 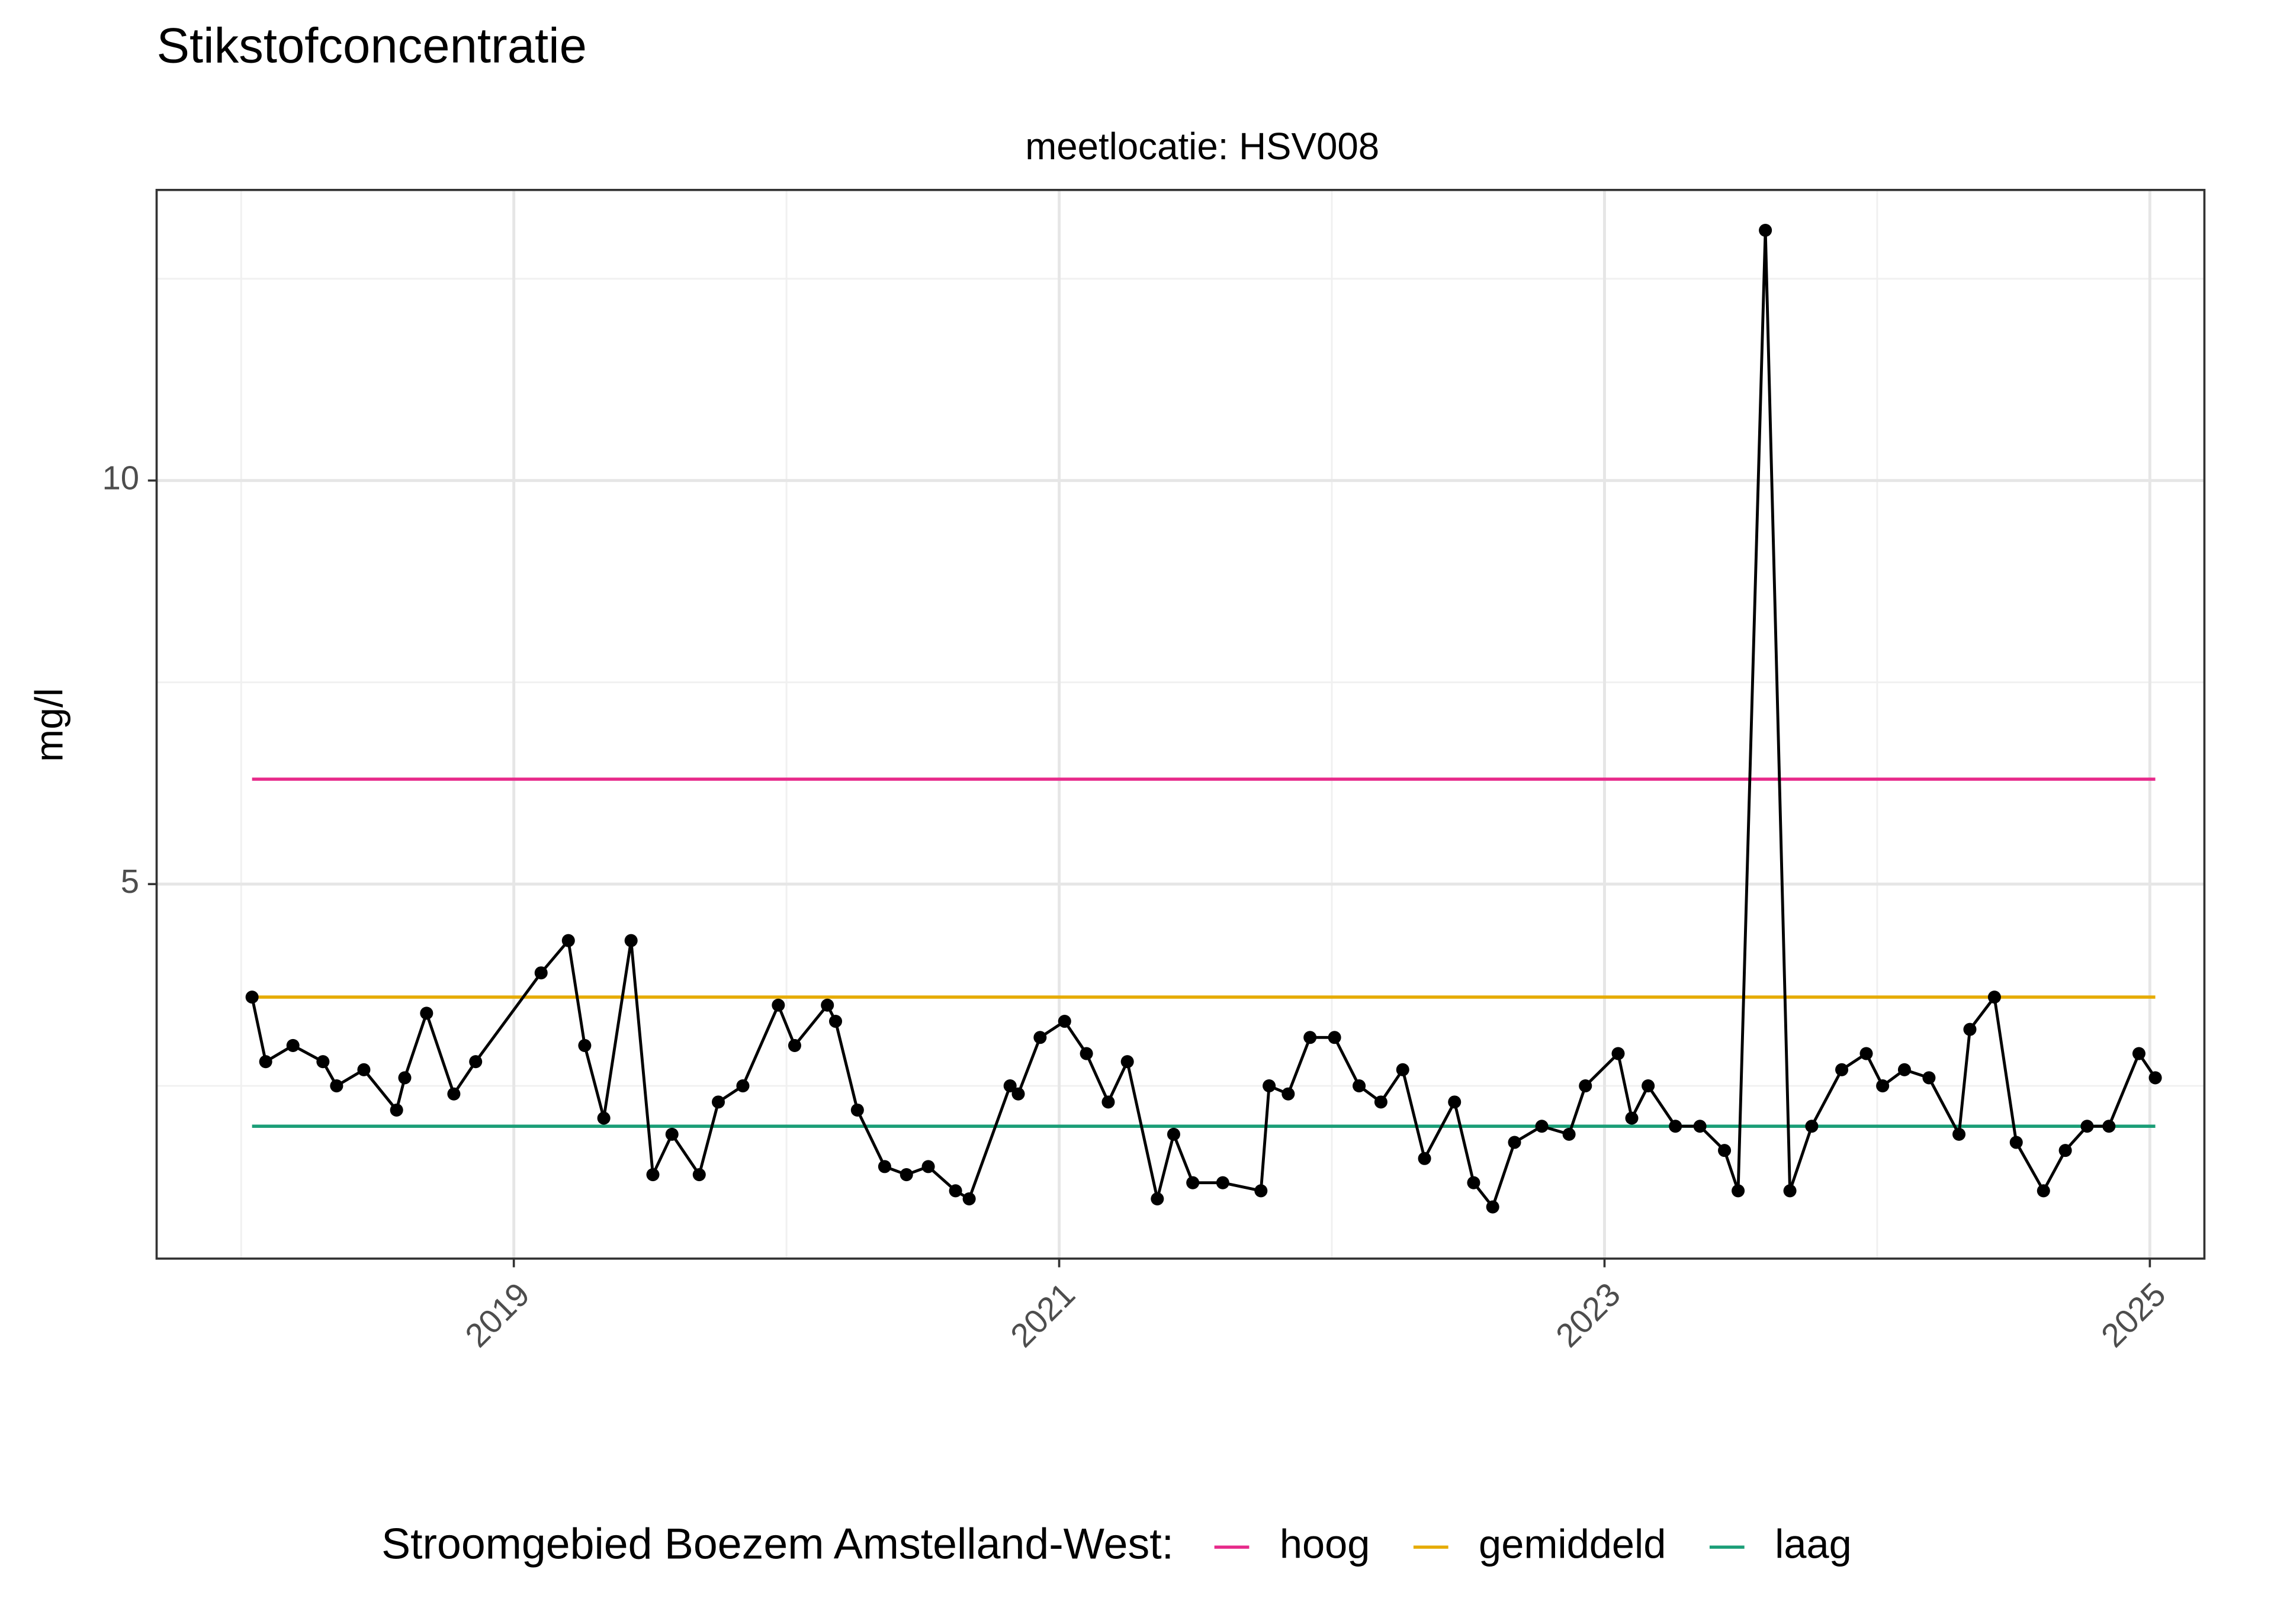 I want to click on facet-label: meetlocatie: HSV008, so click(x=1202, y=147).